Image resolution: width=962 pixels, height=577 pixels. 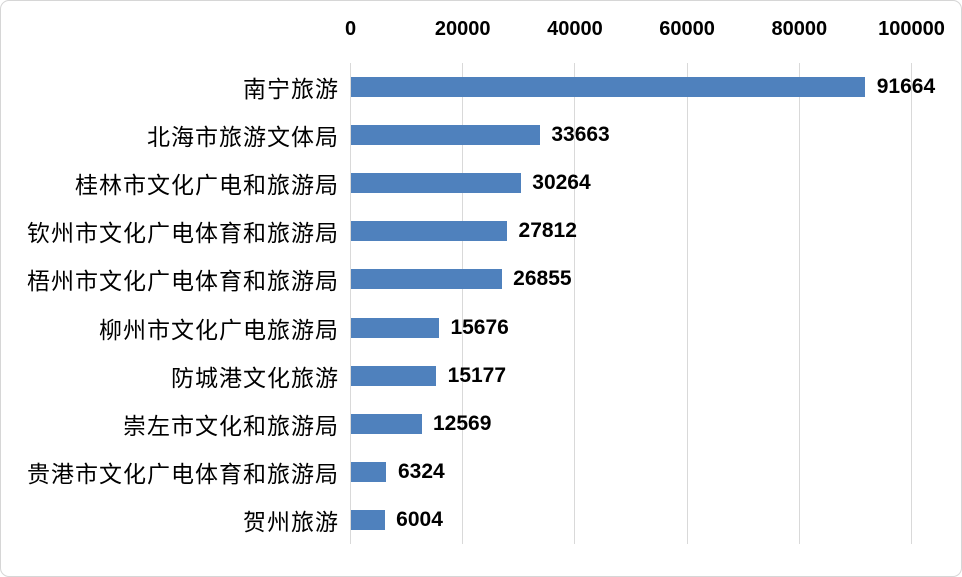 I want to click on x-axis-tick-label: 40000, so click(x=575, y=29).